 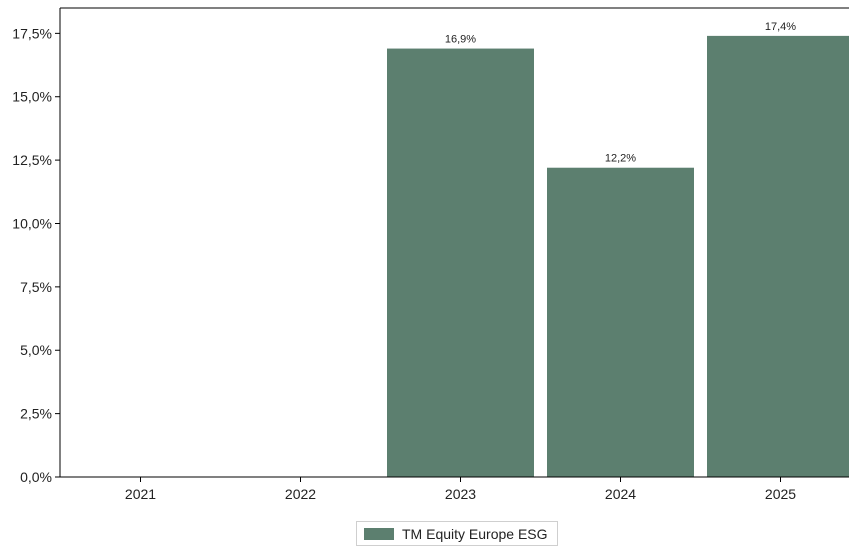 What do you see at coordinates (620, 494) in the screenshot?
I see `x-tick-label-2024: 2024` at bounding box center [620, 494].